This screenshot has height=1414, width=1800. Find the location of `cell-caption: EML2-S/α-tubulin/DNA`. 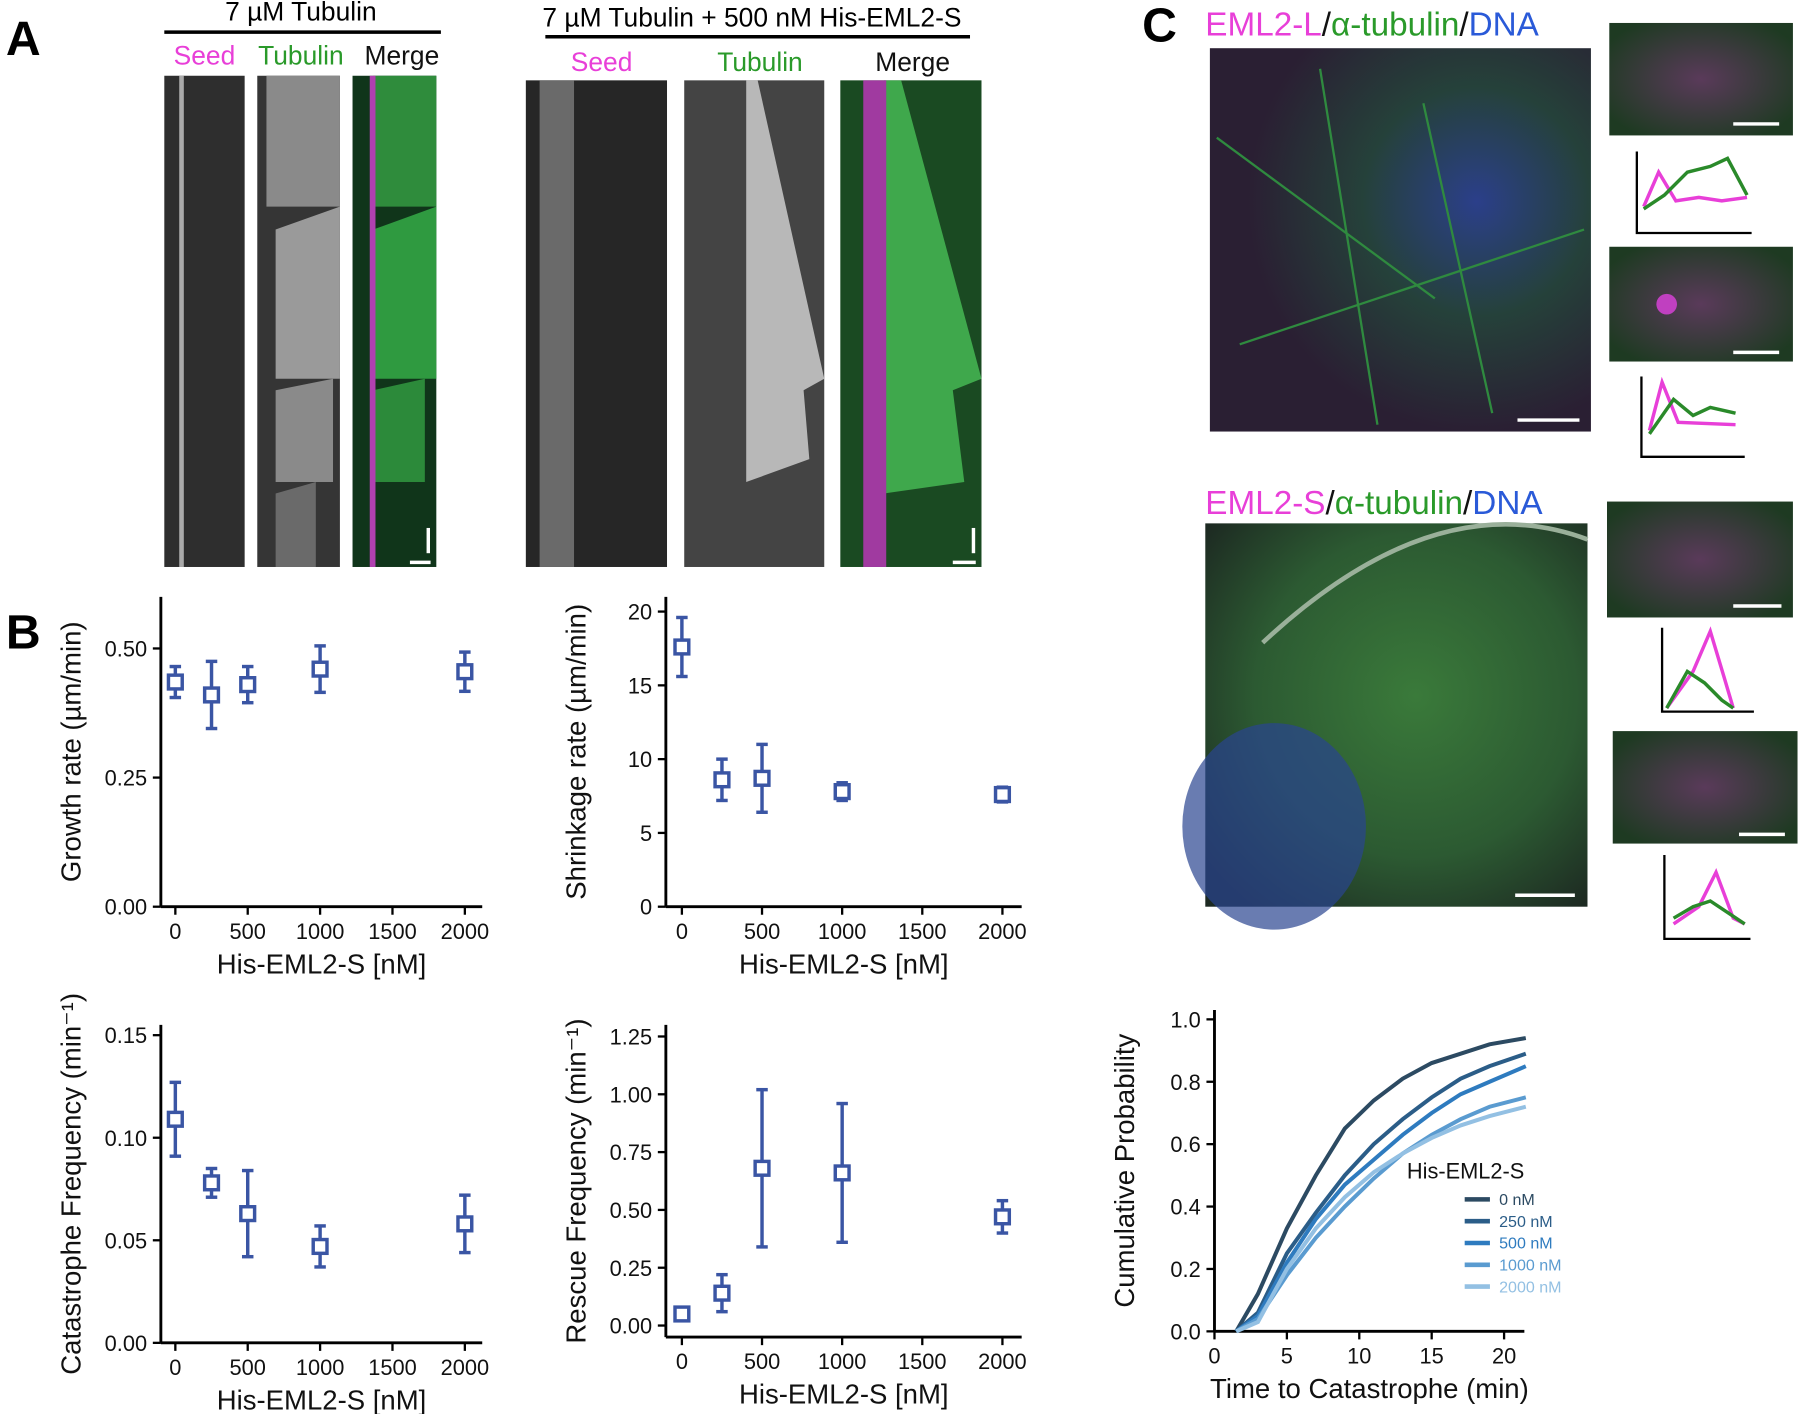

cell-caption: EML2-S/α-tubulin/DNA is located at coordinates (1374, 503).